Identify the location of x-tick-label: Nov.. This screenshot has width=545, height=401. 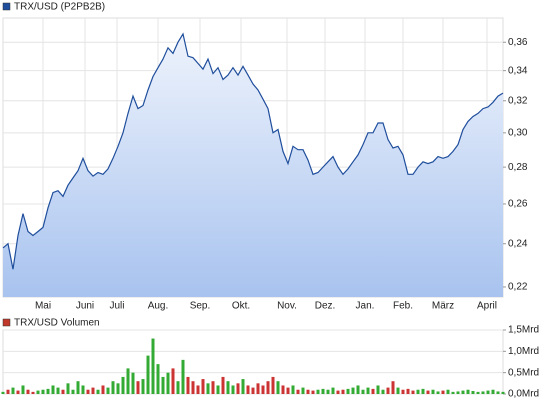
(287, 306).